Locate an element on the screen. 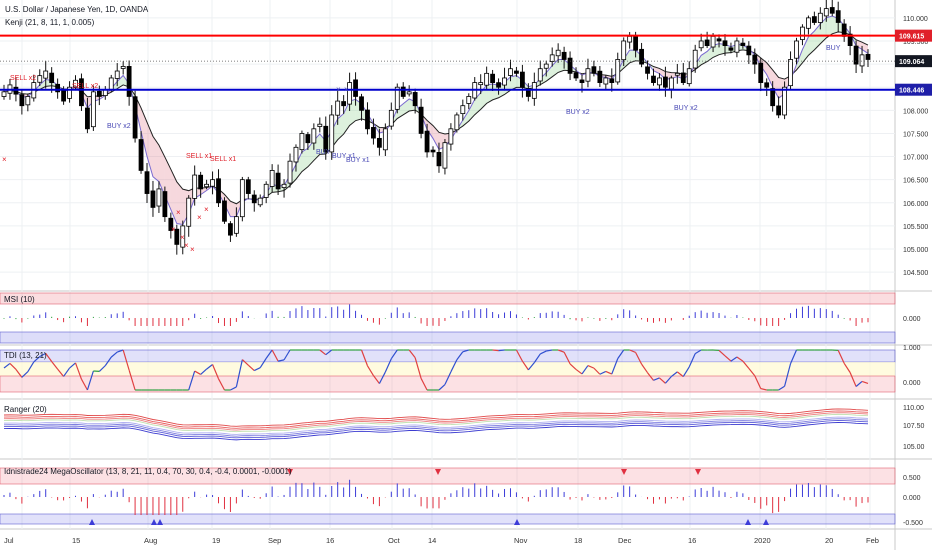 The image size is (932, 550). x-axis-label: Feb is located at coordinates (872, 540).